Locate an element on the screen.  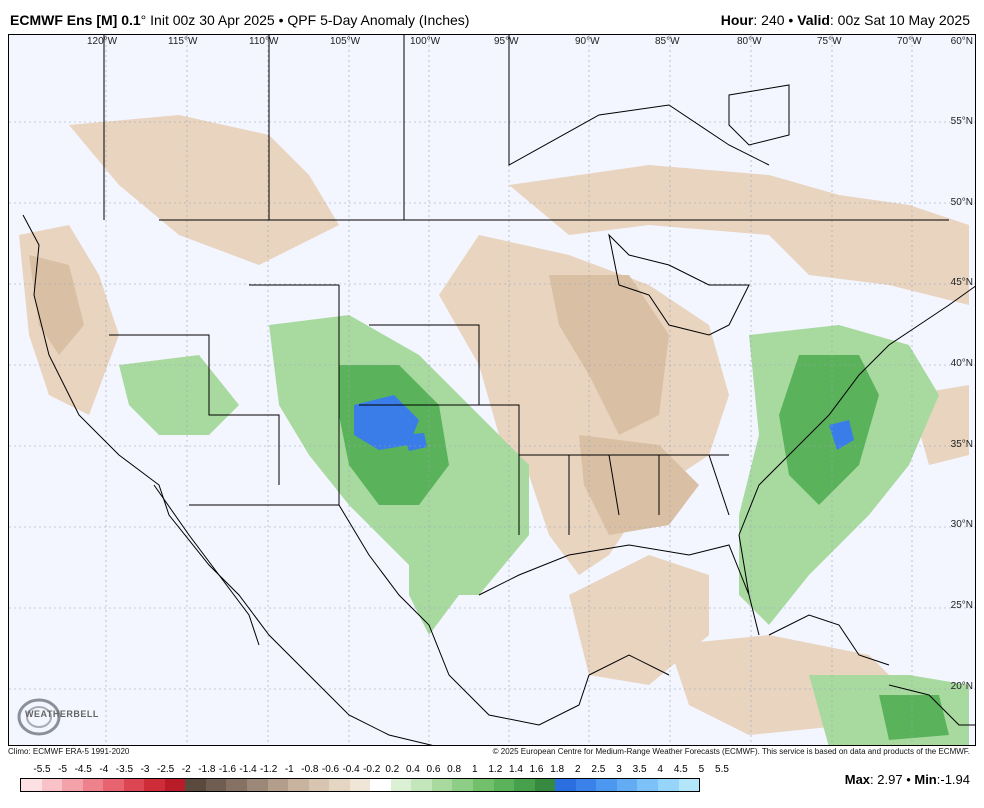
colorbar-label: 4.5 is located at coordinates (680, 769).